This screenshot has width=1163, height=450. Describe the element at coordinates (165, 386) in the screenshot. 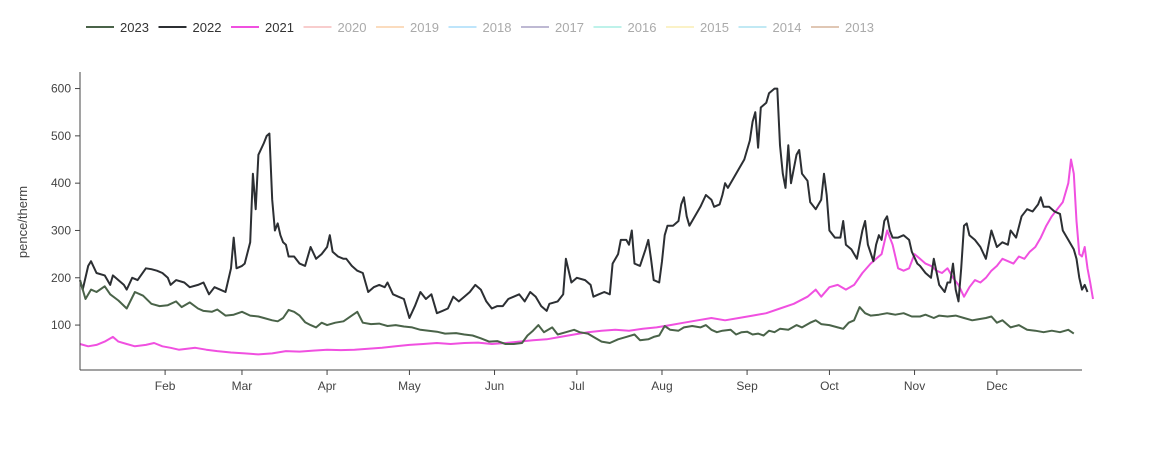

I see `x-tick-label: Feb` at that location.